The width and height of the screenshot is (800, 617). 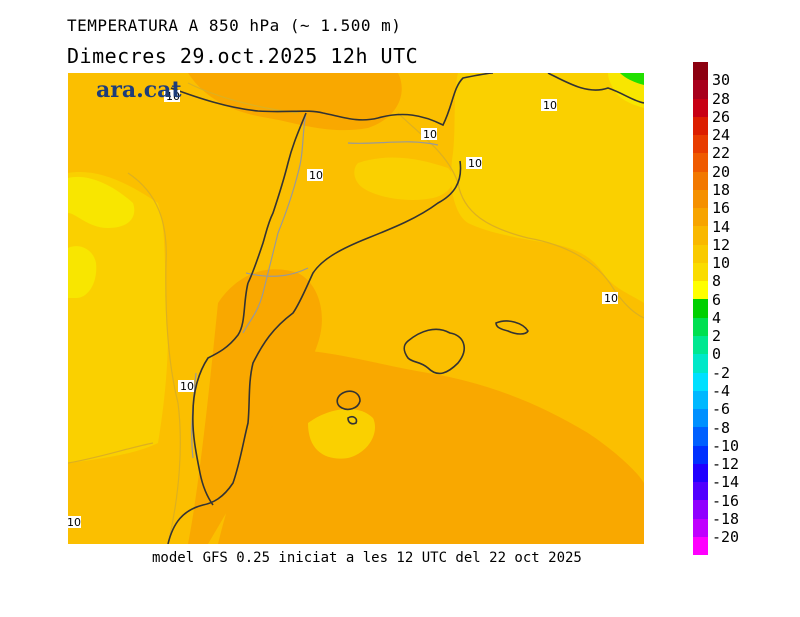 What do you see at coordinates (139, 90) in the screenshot?
I see `ara-cat-logo: ara.cat` at bounding box center [139, 90].